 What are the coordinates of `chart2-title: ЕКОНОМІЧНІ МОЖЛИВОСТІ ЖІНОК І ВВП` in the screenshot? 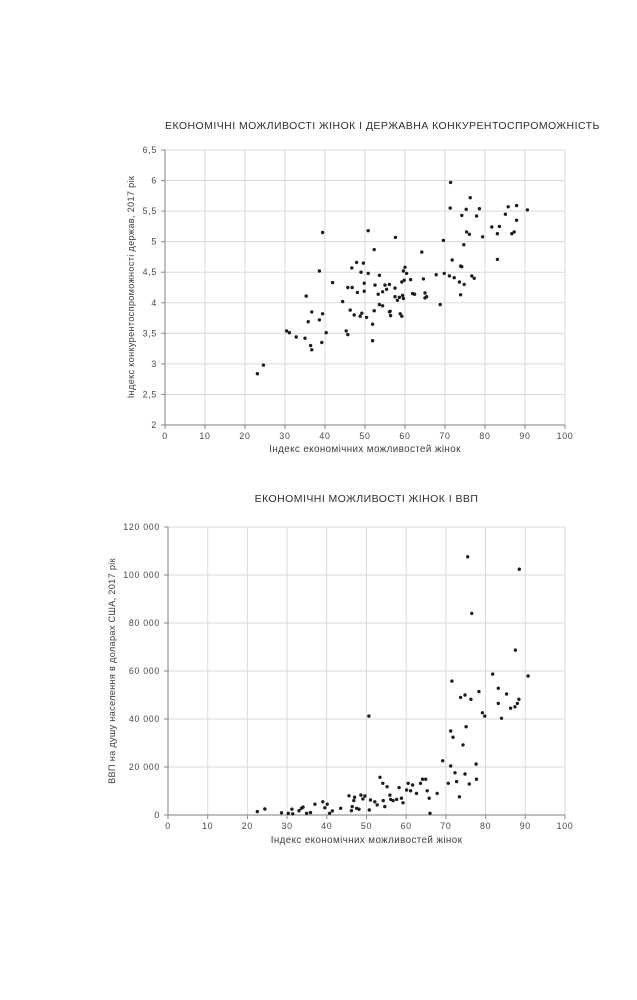 It's located at (366, 499).